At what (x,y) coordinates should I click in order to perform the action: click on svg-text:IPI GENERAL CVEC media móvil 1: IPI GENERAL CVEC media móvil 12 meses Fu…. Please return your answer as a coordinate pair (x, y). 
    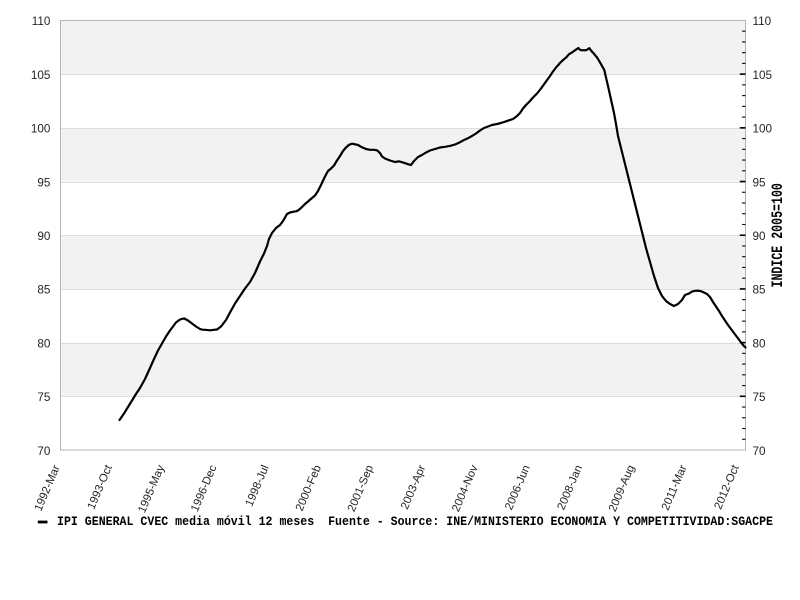
    Looking at the image, I should click on (415, 522).